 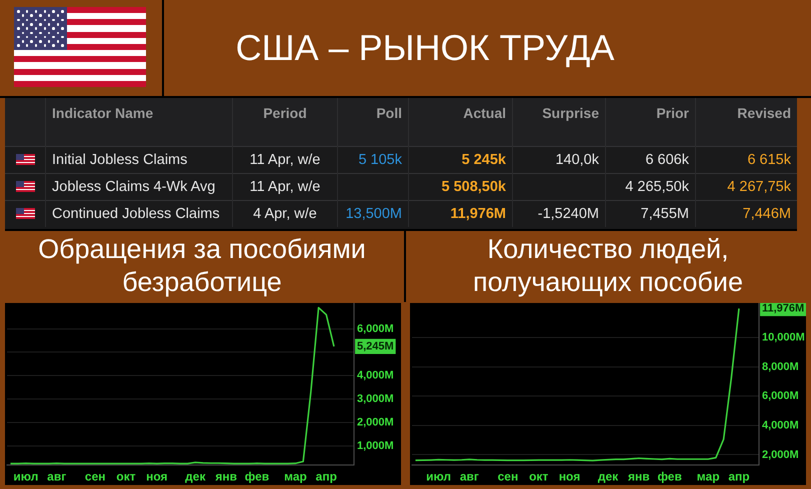 I want to click on y-tick-label: 10,000M, so click(x=783, y=337).